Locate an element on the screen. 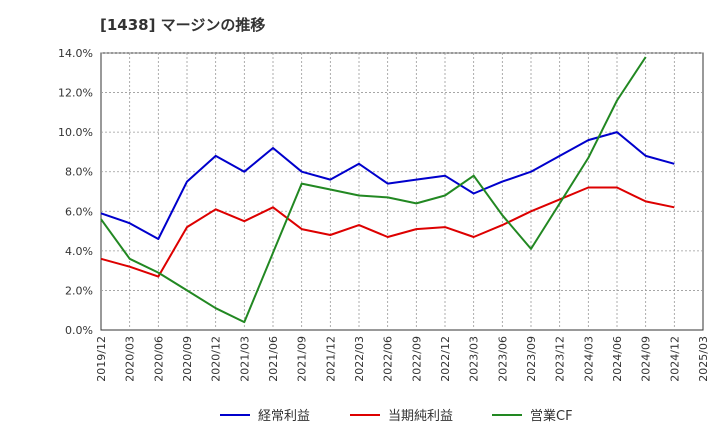  x-tick-label: 2022/03 is located at coordinates (359, 359).